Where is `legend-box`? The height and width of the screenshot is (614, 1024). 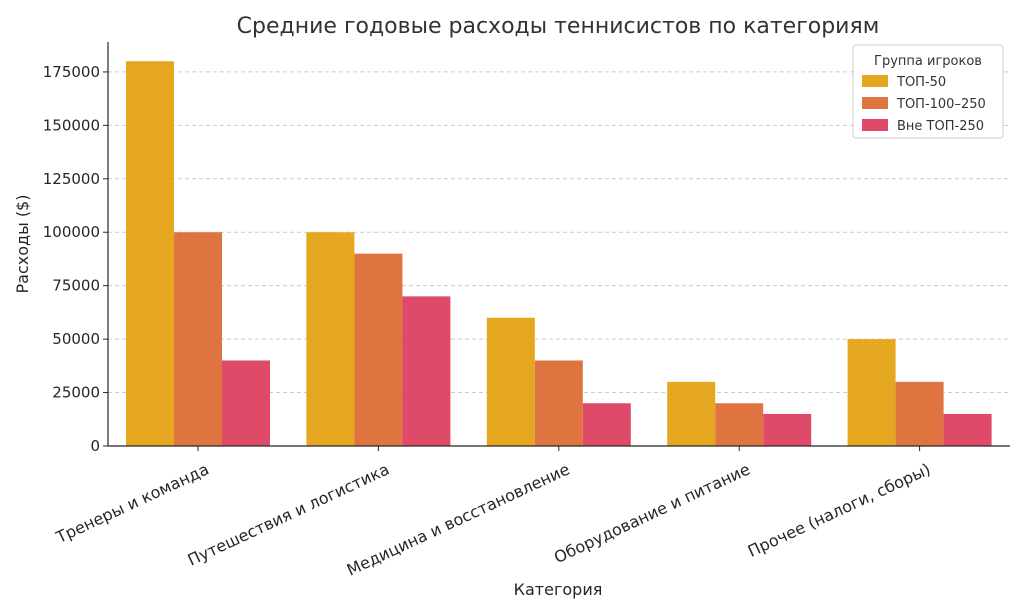
legend-box is located at coordinates (928, 91).